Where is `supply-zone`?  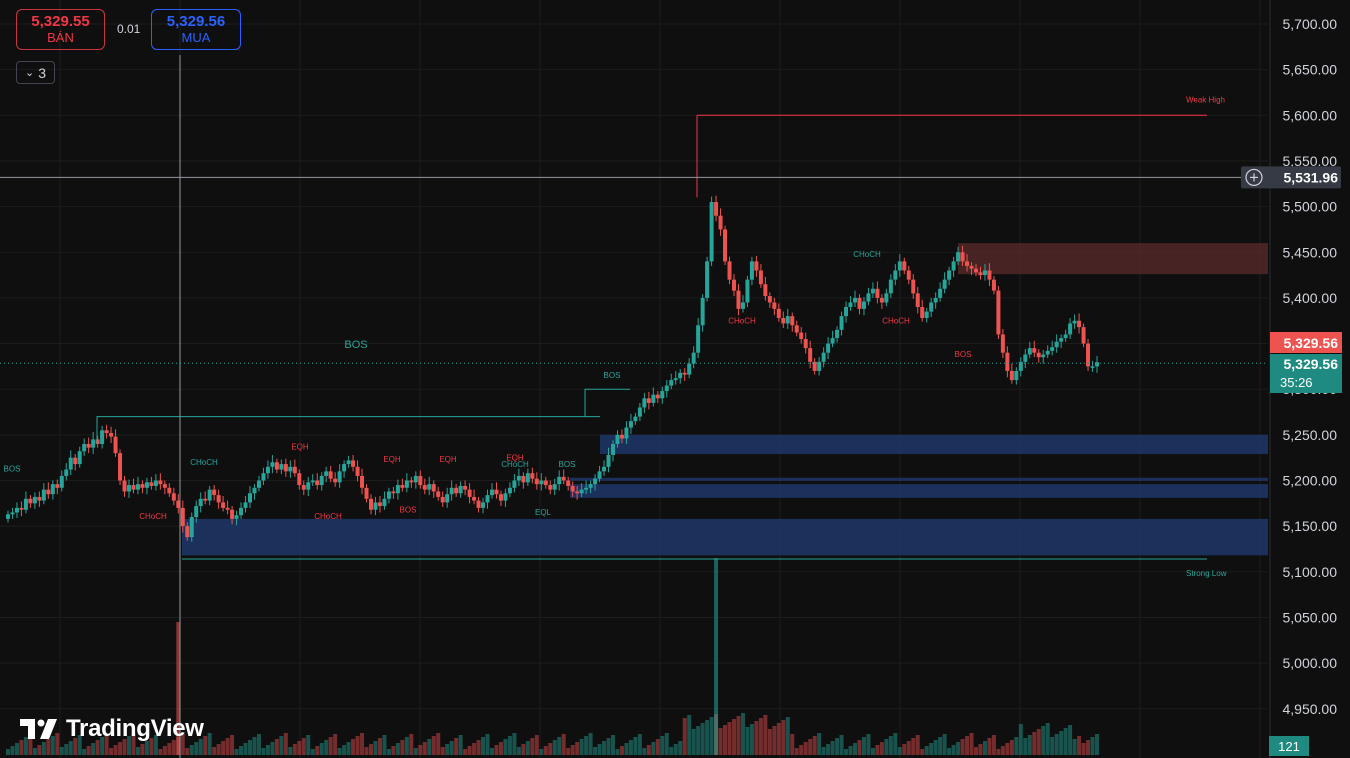 supply-zone is located at coordinates (1113, 259).